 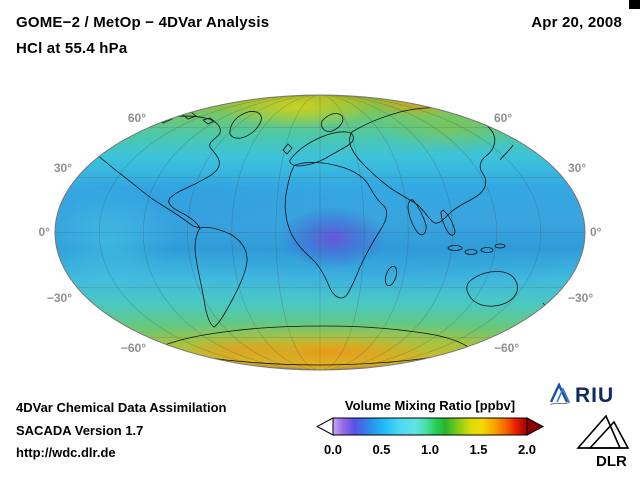 What do you see at coordinates (245, 125) in the screenshot?
I see `greenland` at bounding box center [245, 125].